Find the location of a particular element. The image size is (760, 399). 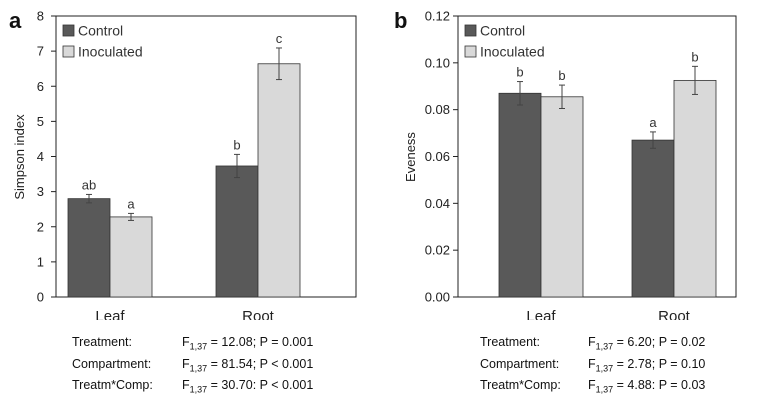

panel-label-b: b is located at coordinates (400, 20).